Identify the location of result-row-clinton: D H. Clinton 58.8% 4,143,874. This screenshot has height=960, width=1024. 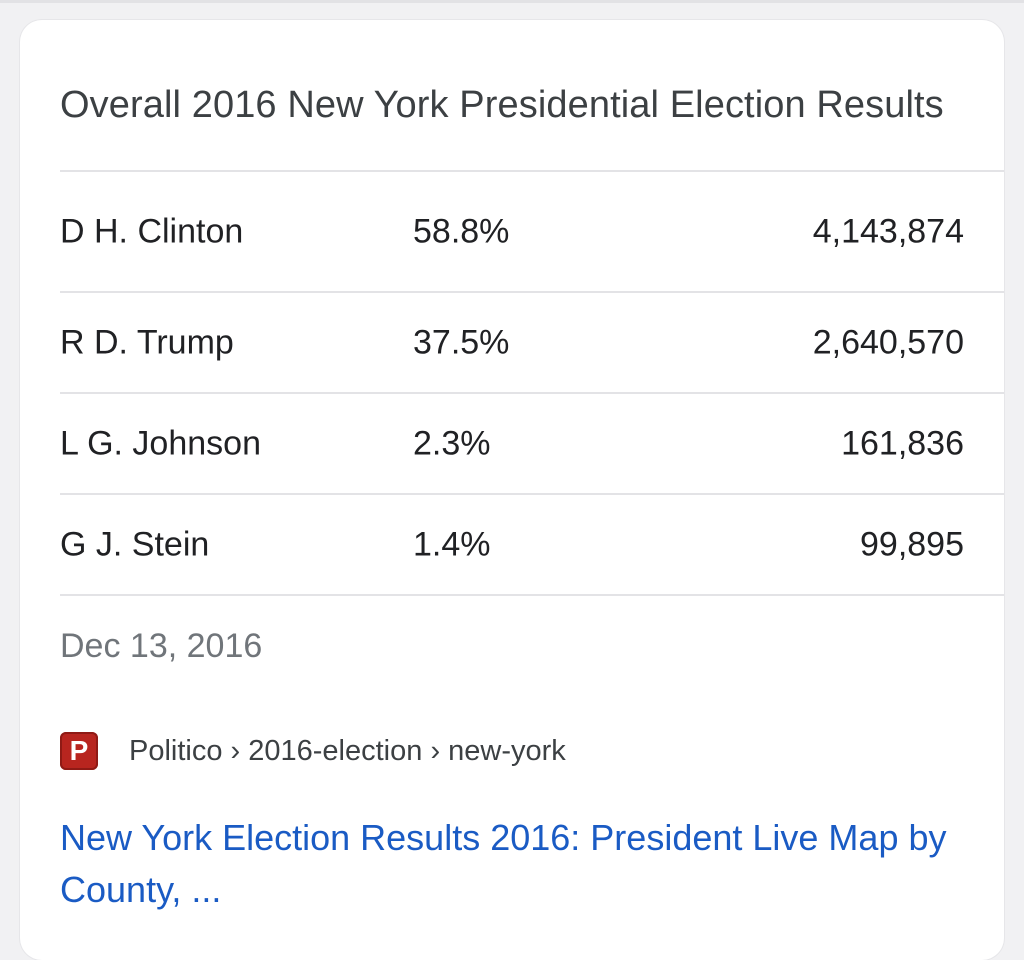
(532, 232).